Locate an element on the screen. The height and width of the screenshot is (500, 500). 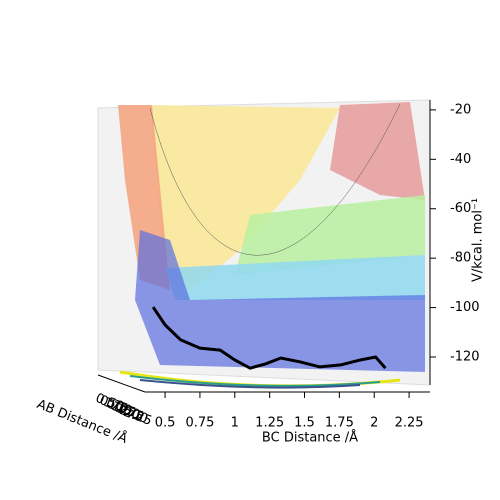
y-axis-label: V/kcal. mol⁻¹ is located at coordinates (478, 240).